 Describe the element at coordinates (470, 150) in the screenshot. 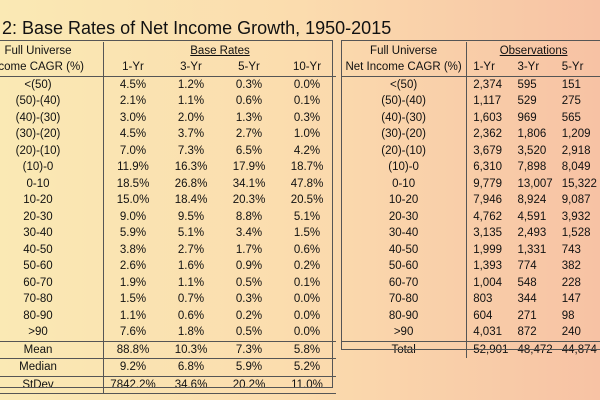

I see `right-table-row: (20)-(10) 3,679 3,520 2,918` at that location.